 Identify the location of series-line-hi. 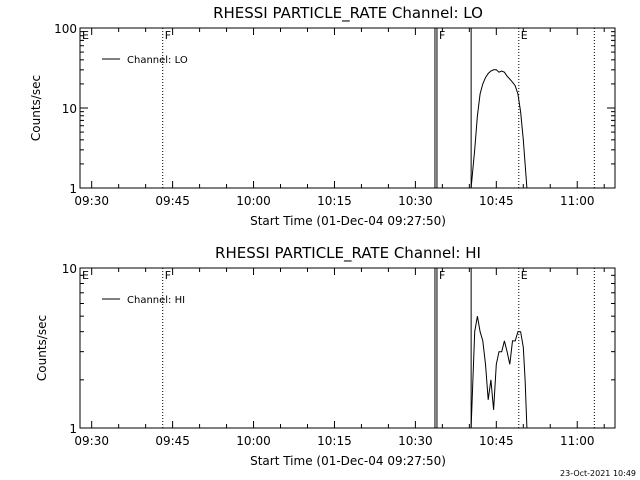
(499, 372).